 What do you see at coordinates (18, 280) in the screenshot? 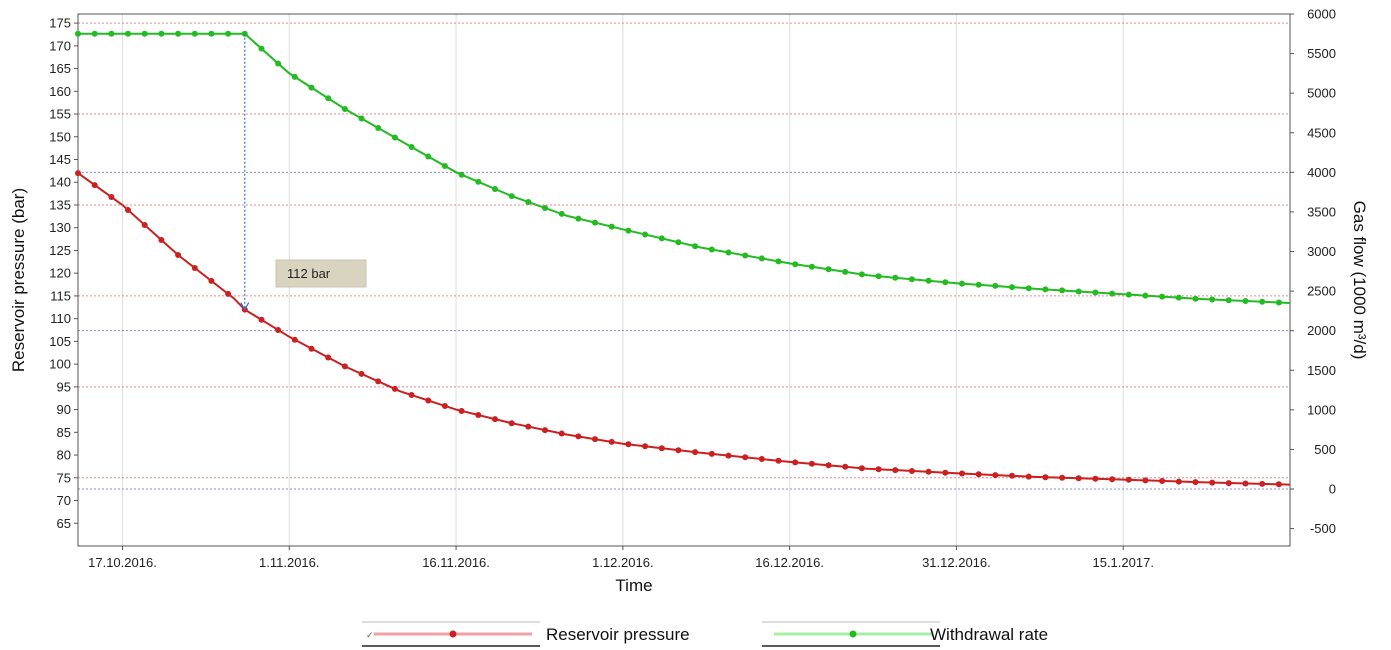
I see `y-axis-left-title: Reservoir pressure (bar)` at bounding box center [18, 280].